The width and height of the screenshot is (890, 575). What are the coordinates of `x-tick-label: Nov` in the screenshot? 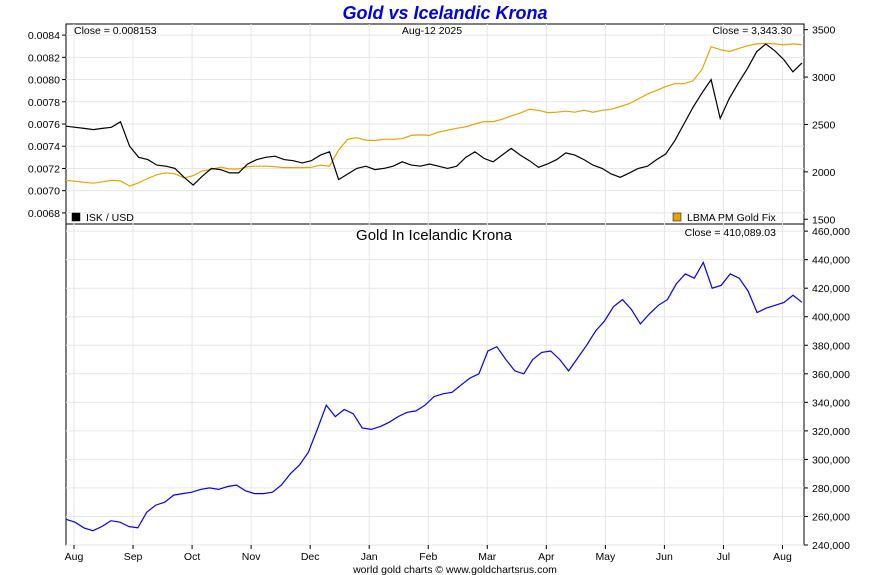 It's located at (251, 557).